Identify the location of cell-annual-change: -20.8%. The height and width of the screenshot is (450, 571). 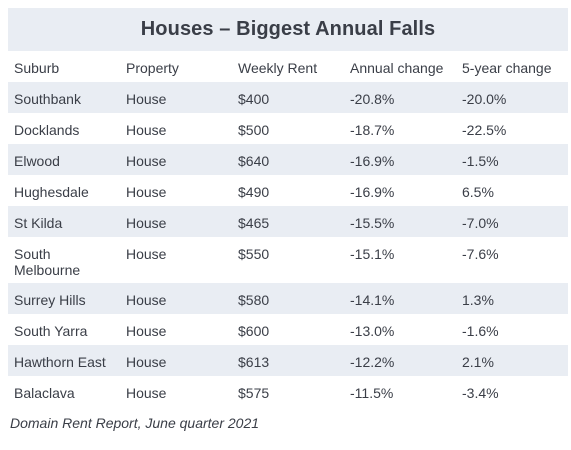
(400, 97).